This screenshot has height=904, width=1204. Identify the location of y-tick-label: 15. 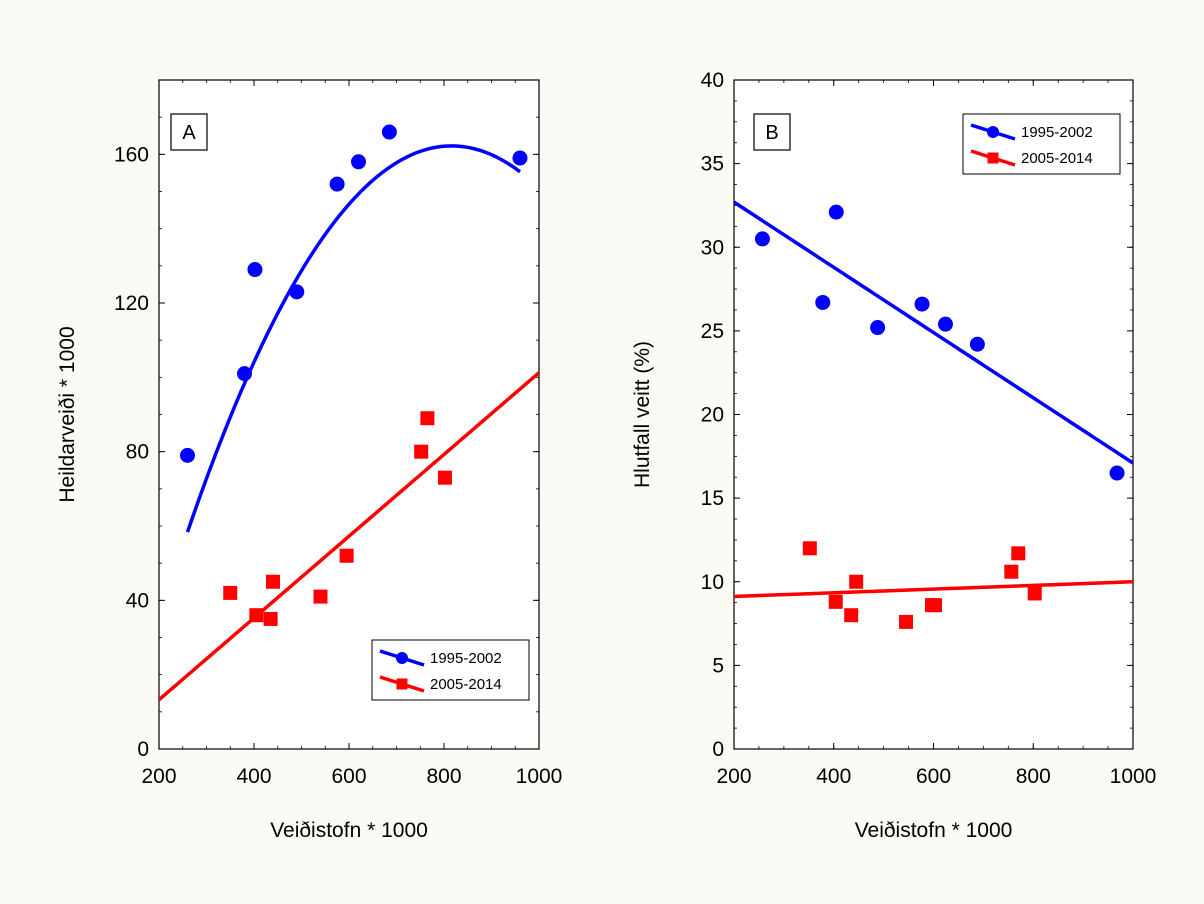
(712, 498).